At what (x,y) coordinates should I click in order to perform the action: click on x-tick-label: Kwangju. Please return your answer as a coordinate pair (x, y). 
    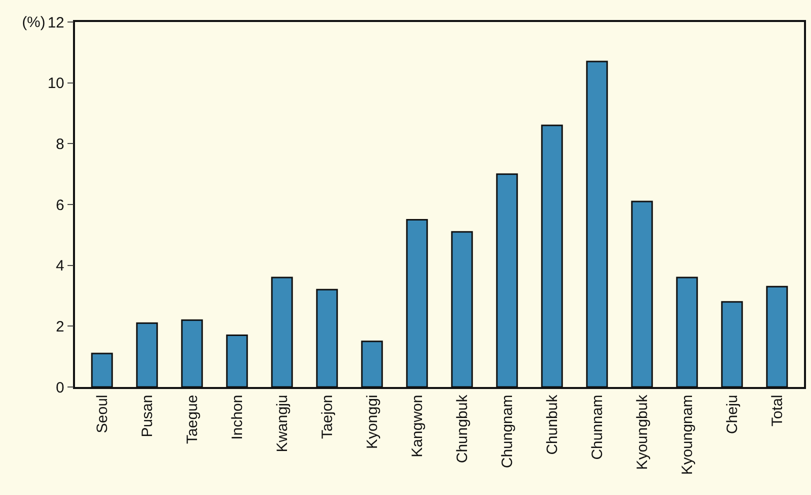
    Looking at the image, I should click on (282, 423).